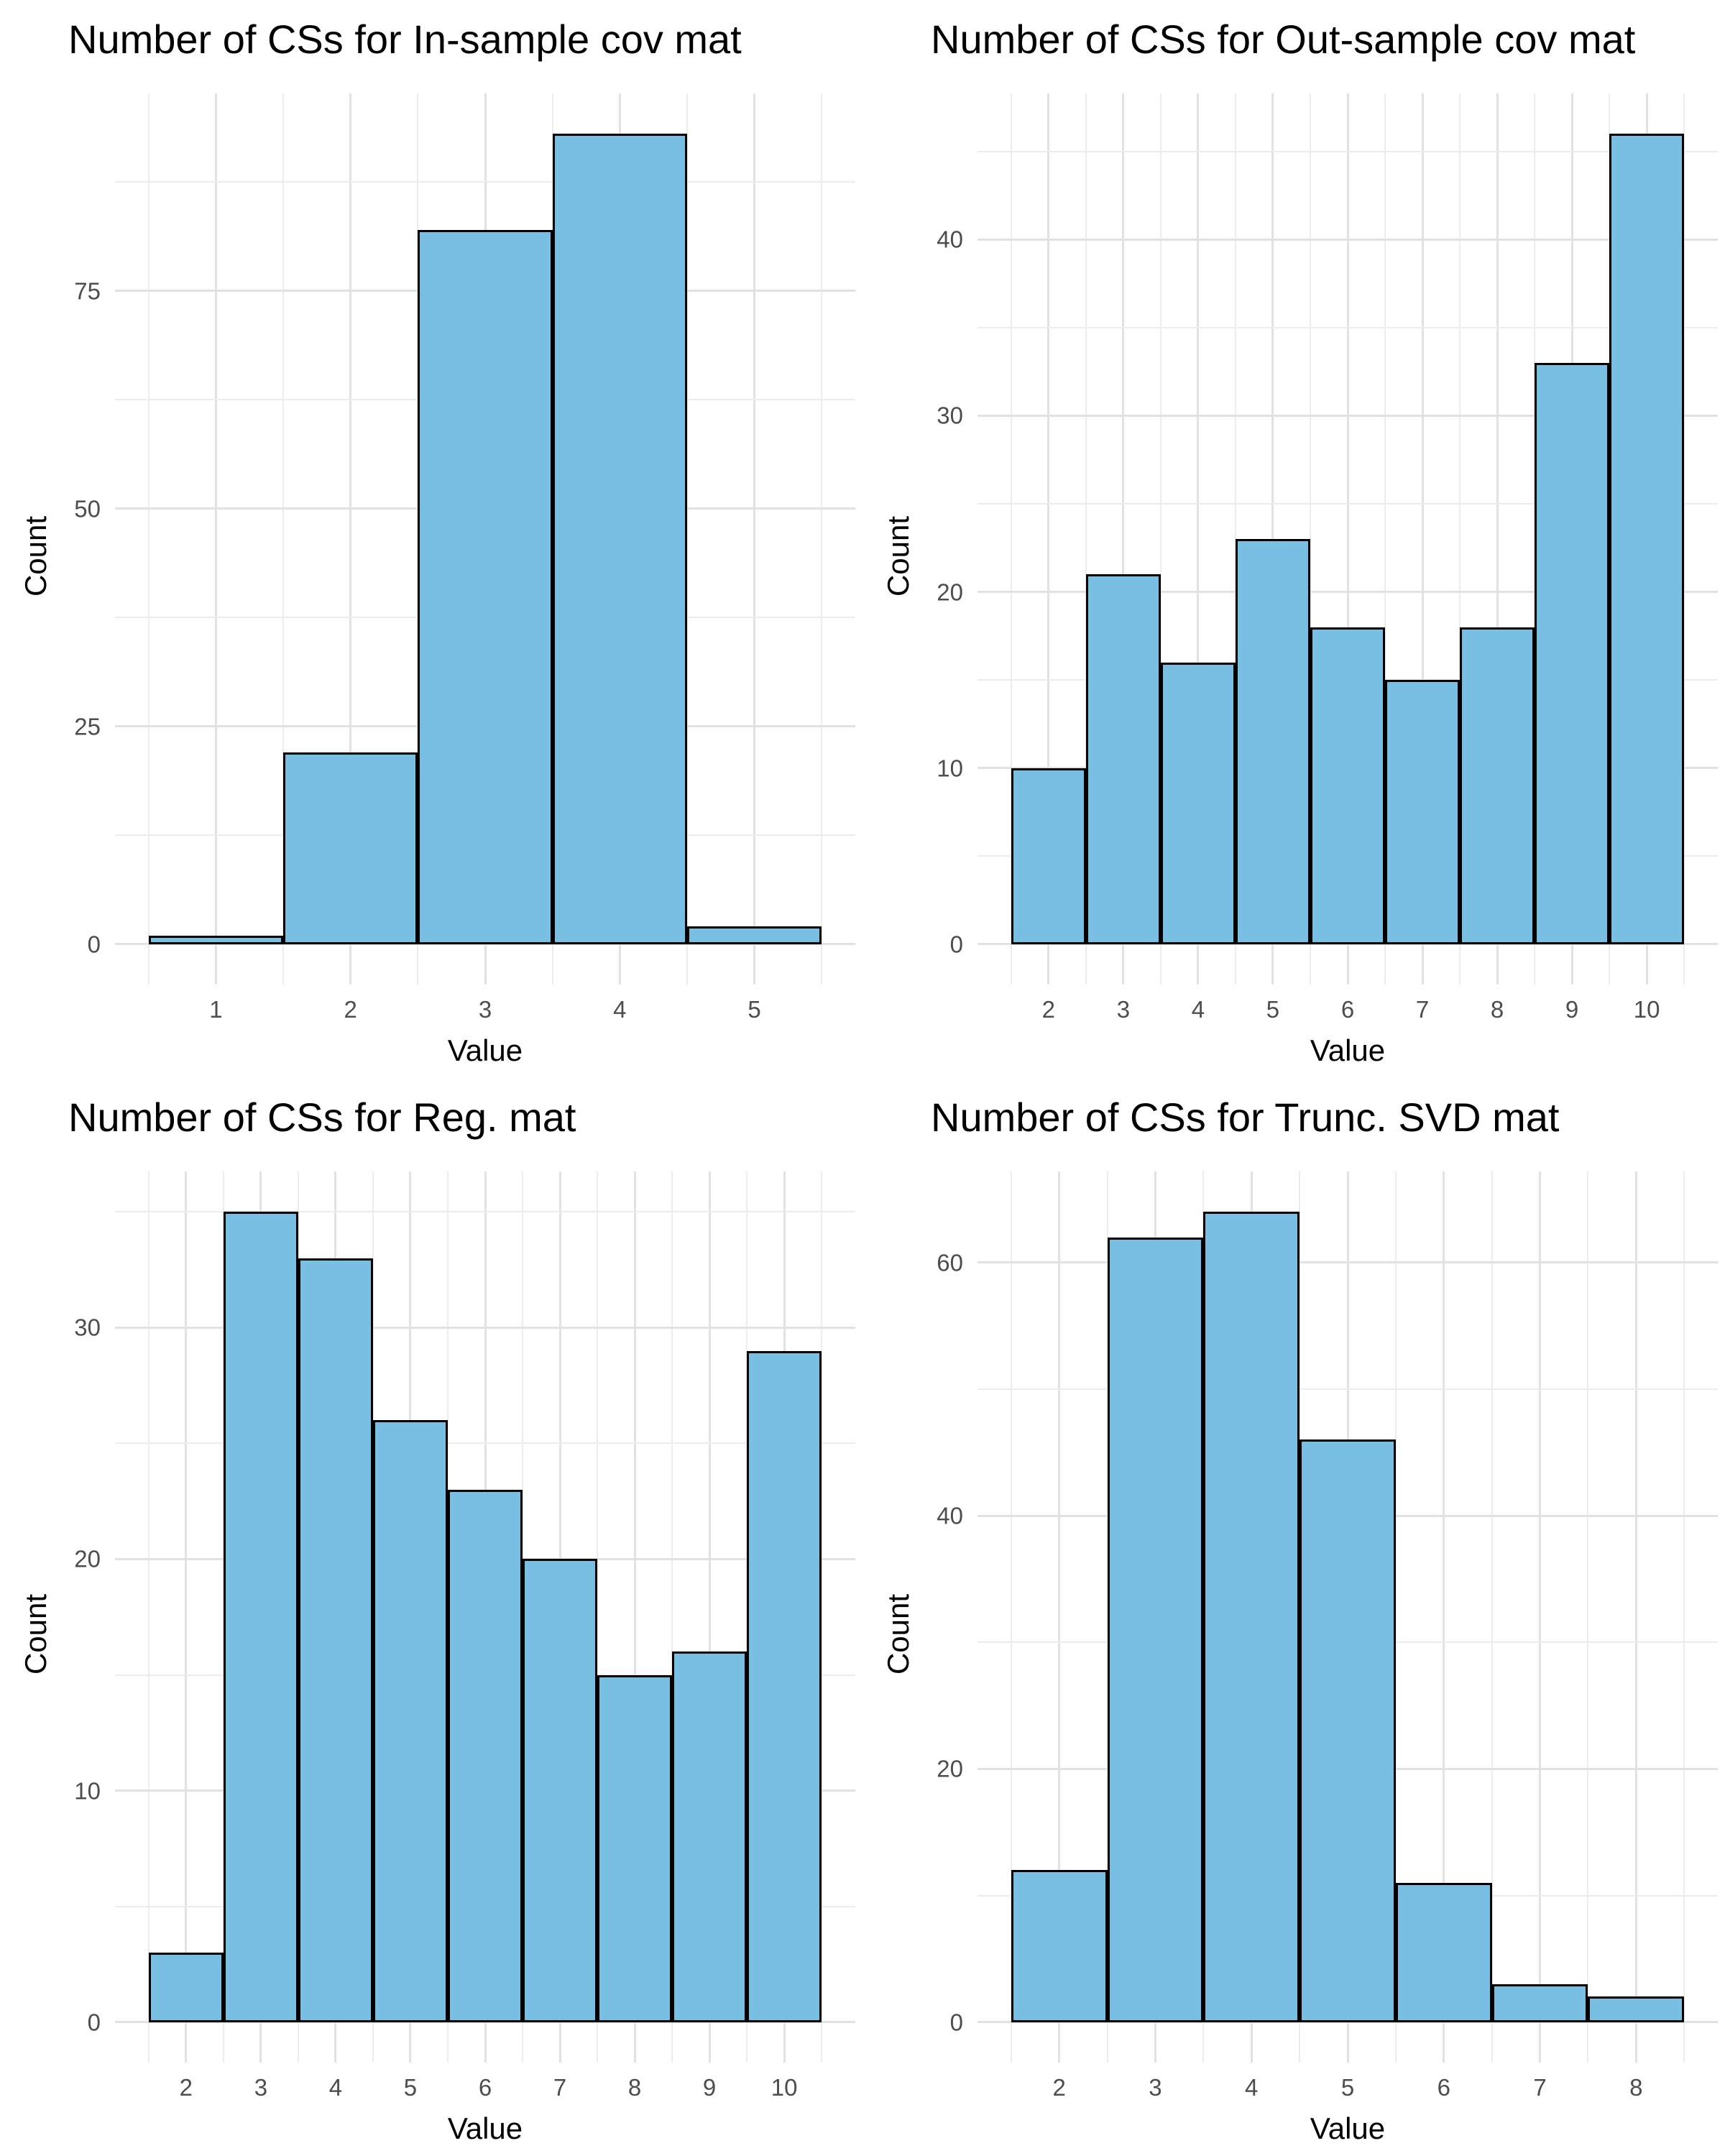 This screenshot has width=1725, height=2156. I want to click on x-tick-label: 10, so click(784, 2087).